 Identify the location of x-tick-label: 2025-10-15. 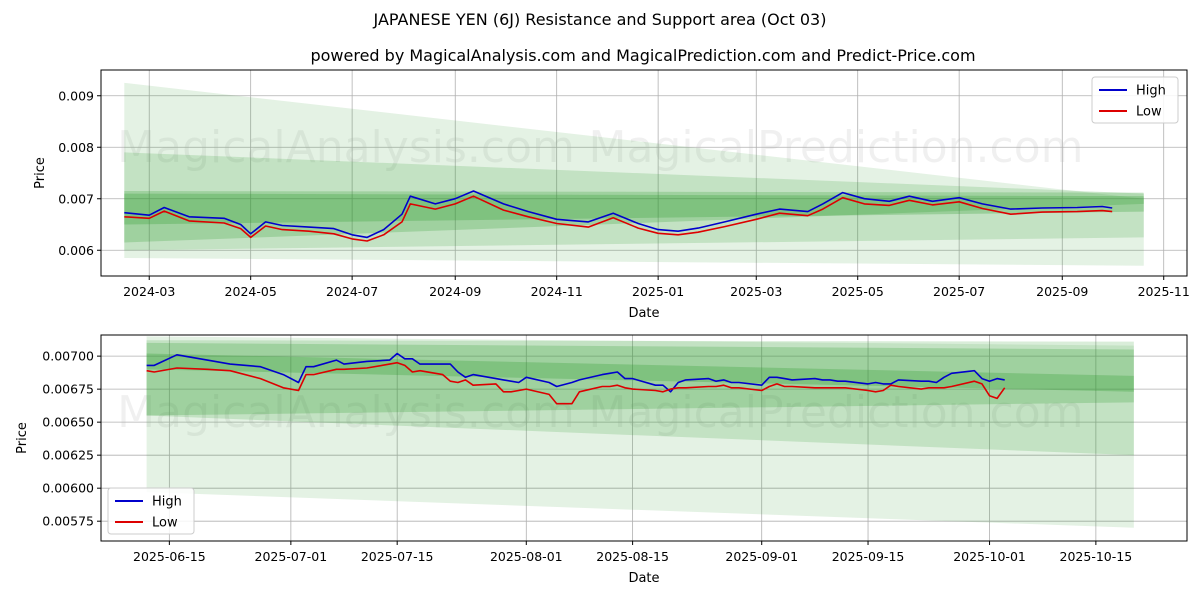
(1096, 556).